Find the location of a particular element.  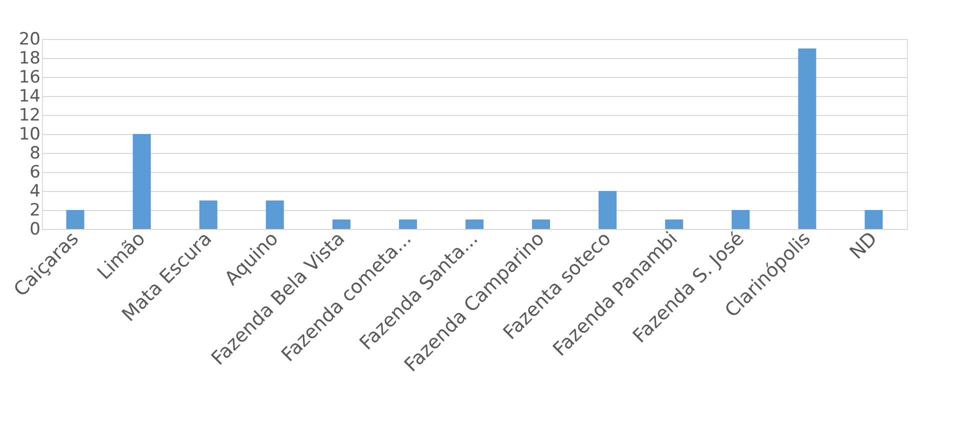

y-tick-label: 4 is located at coordinates (35, 192).